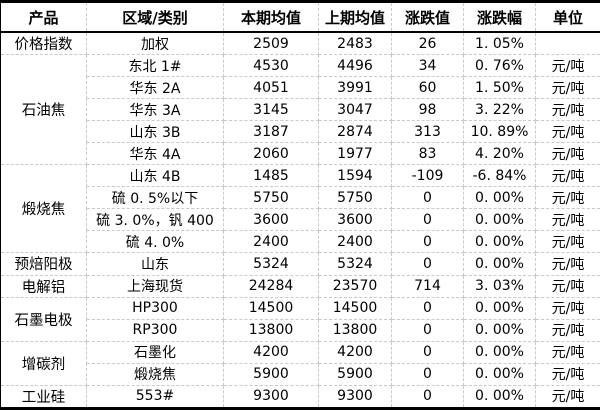  I want to click on table-row: 硫 0. 5%以下 5750 5750 0 0. 00% 元/吨, so click(300, 198).